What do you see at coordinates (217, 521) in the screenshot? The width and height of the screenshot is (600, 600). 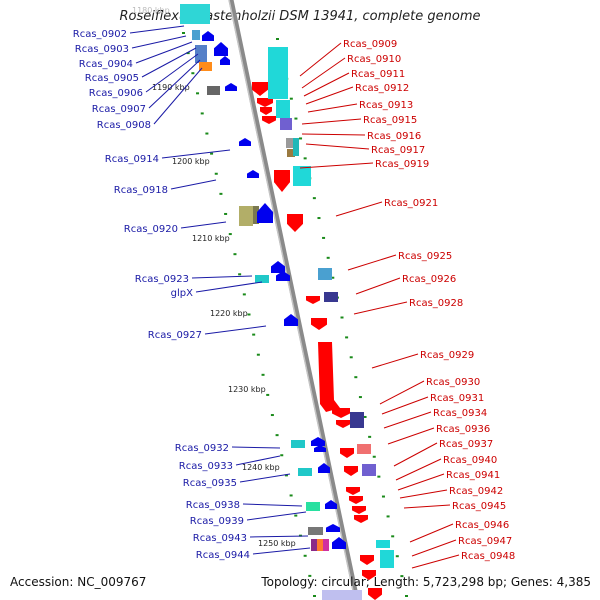 I see `gene-label-left: Rcas_0939` at bounding box center [217, 521].